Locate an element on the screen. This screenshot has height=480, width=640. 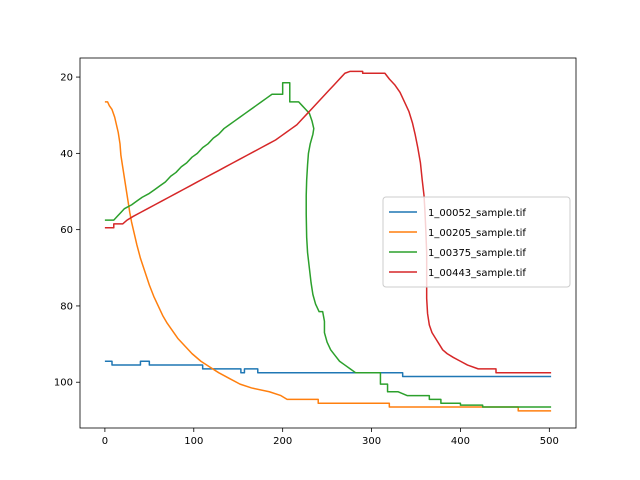
legend-label-1-00205: 1_00205_sample.tif is located at coordinates (477, 233).